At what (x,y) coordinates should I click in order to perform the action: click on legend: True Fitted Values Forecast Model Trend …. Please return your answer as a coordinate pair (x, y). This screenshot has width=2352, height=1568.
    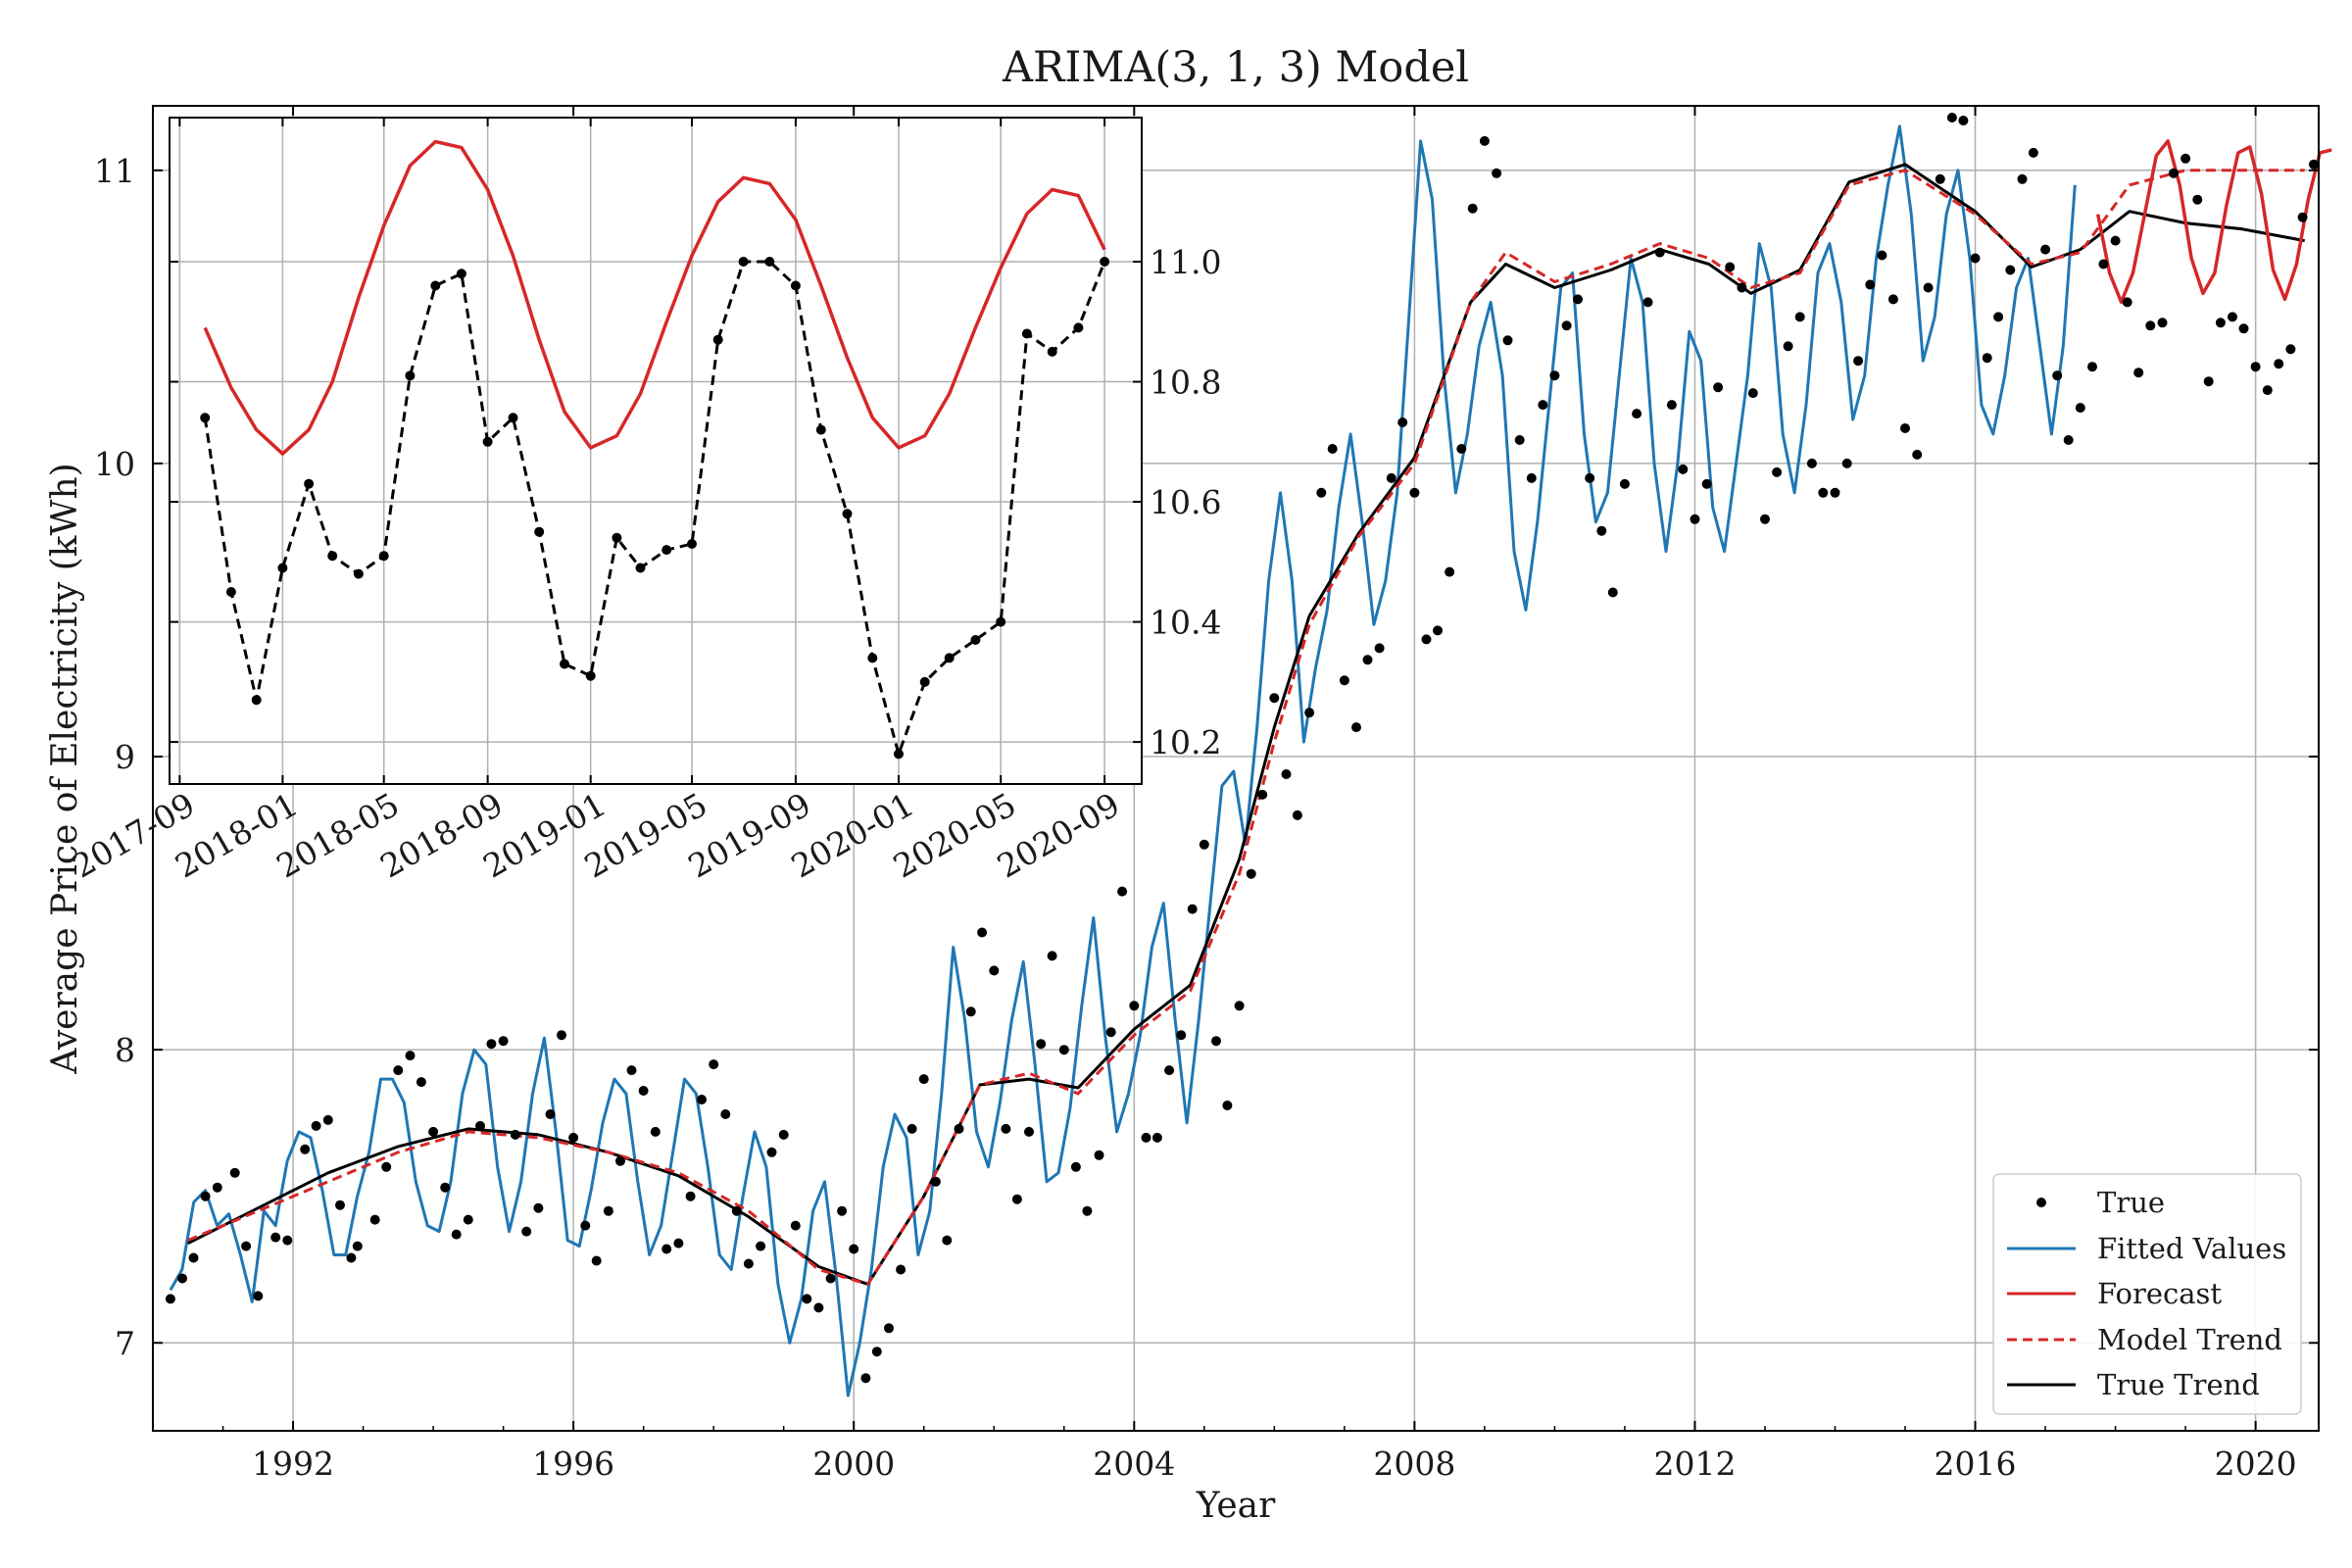
    Looking at the image, I should click on (2147, 1294).